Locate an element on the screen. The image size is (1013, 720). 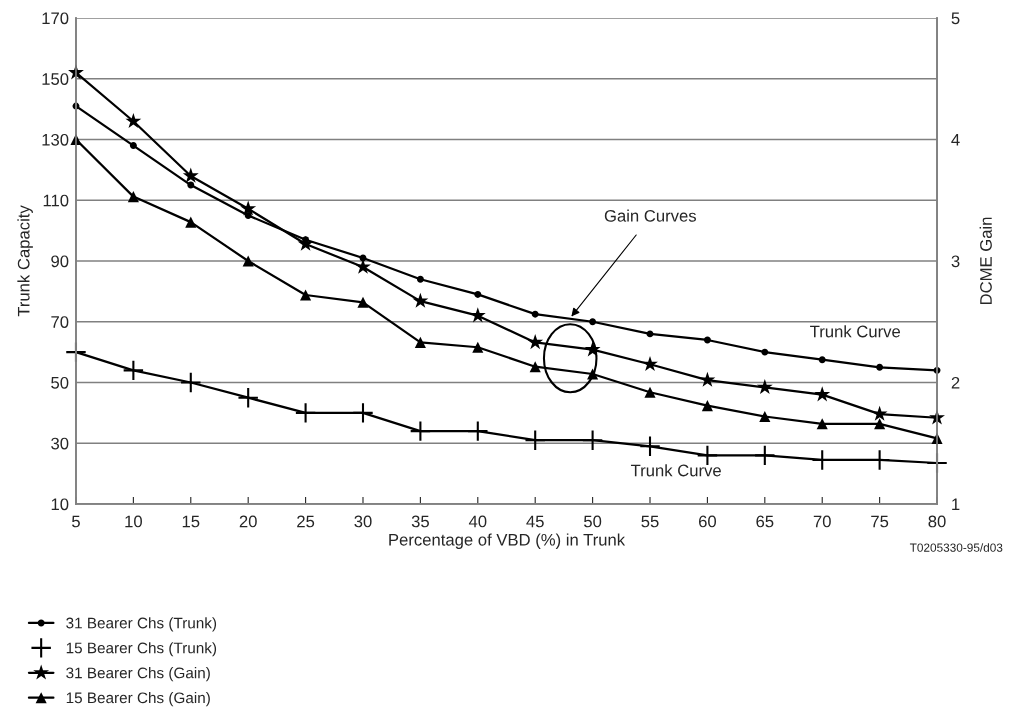
x-tick-label: 65 is located at coordinates (765, 521).